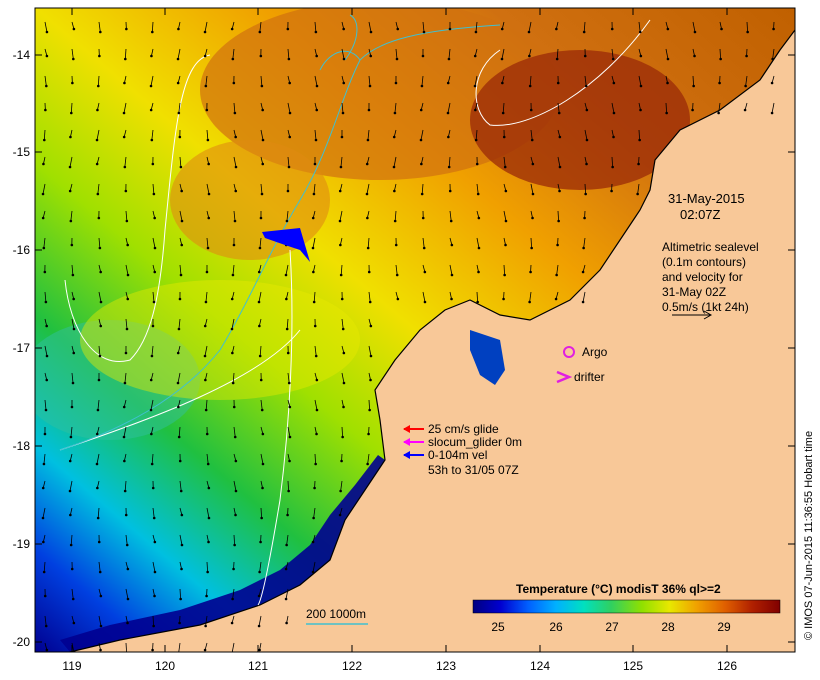  What do you see at coordinates (22, 642) in the screenshot?
I see `lat-tick-label: -20` at bounding box center [22, 642].